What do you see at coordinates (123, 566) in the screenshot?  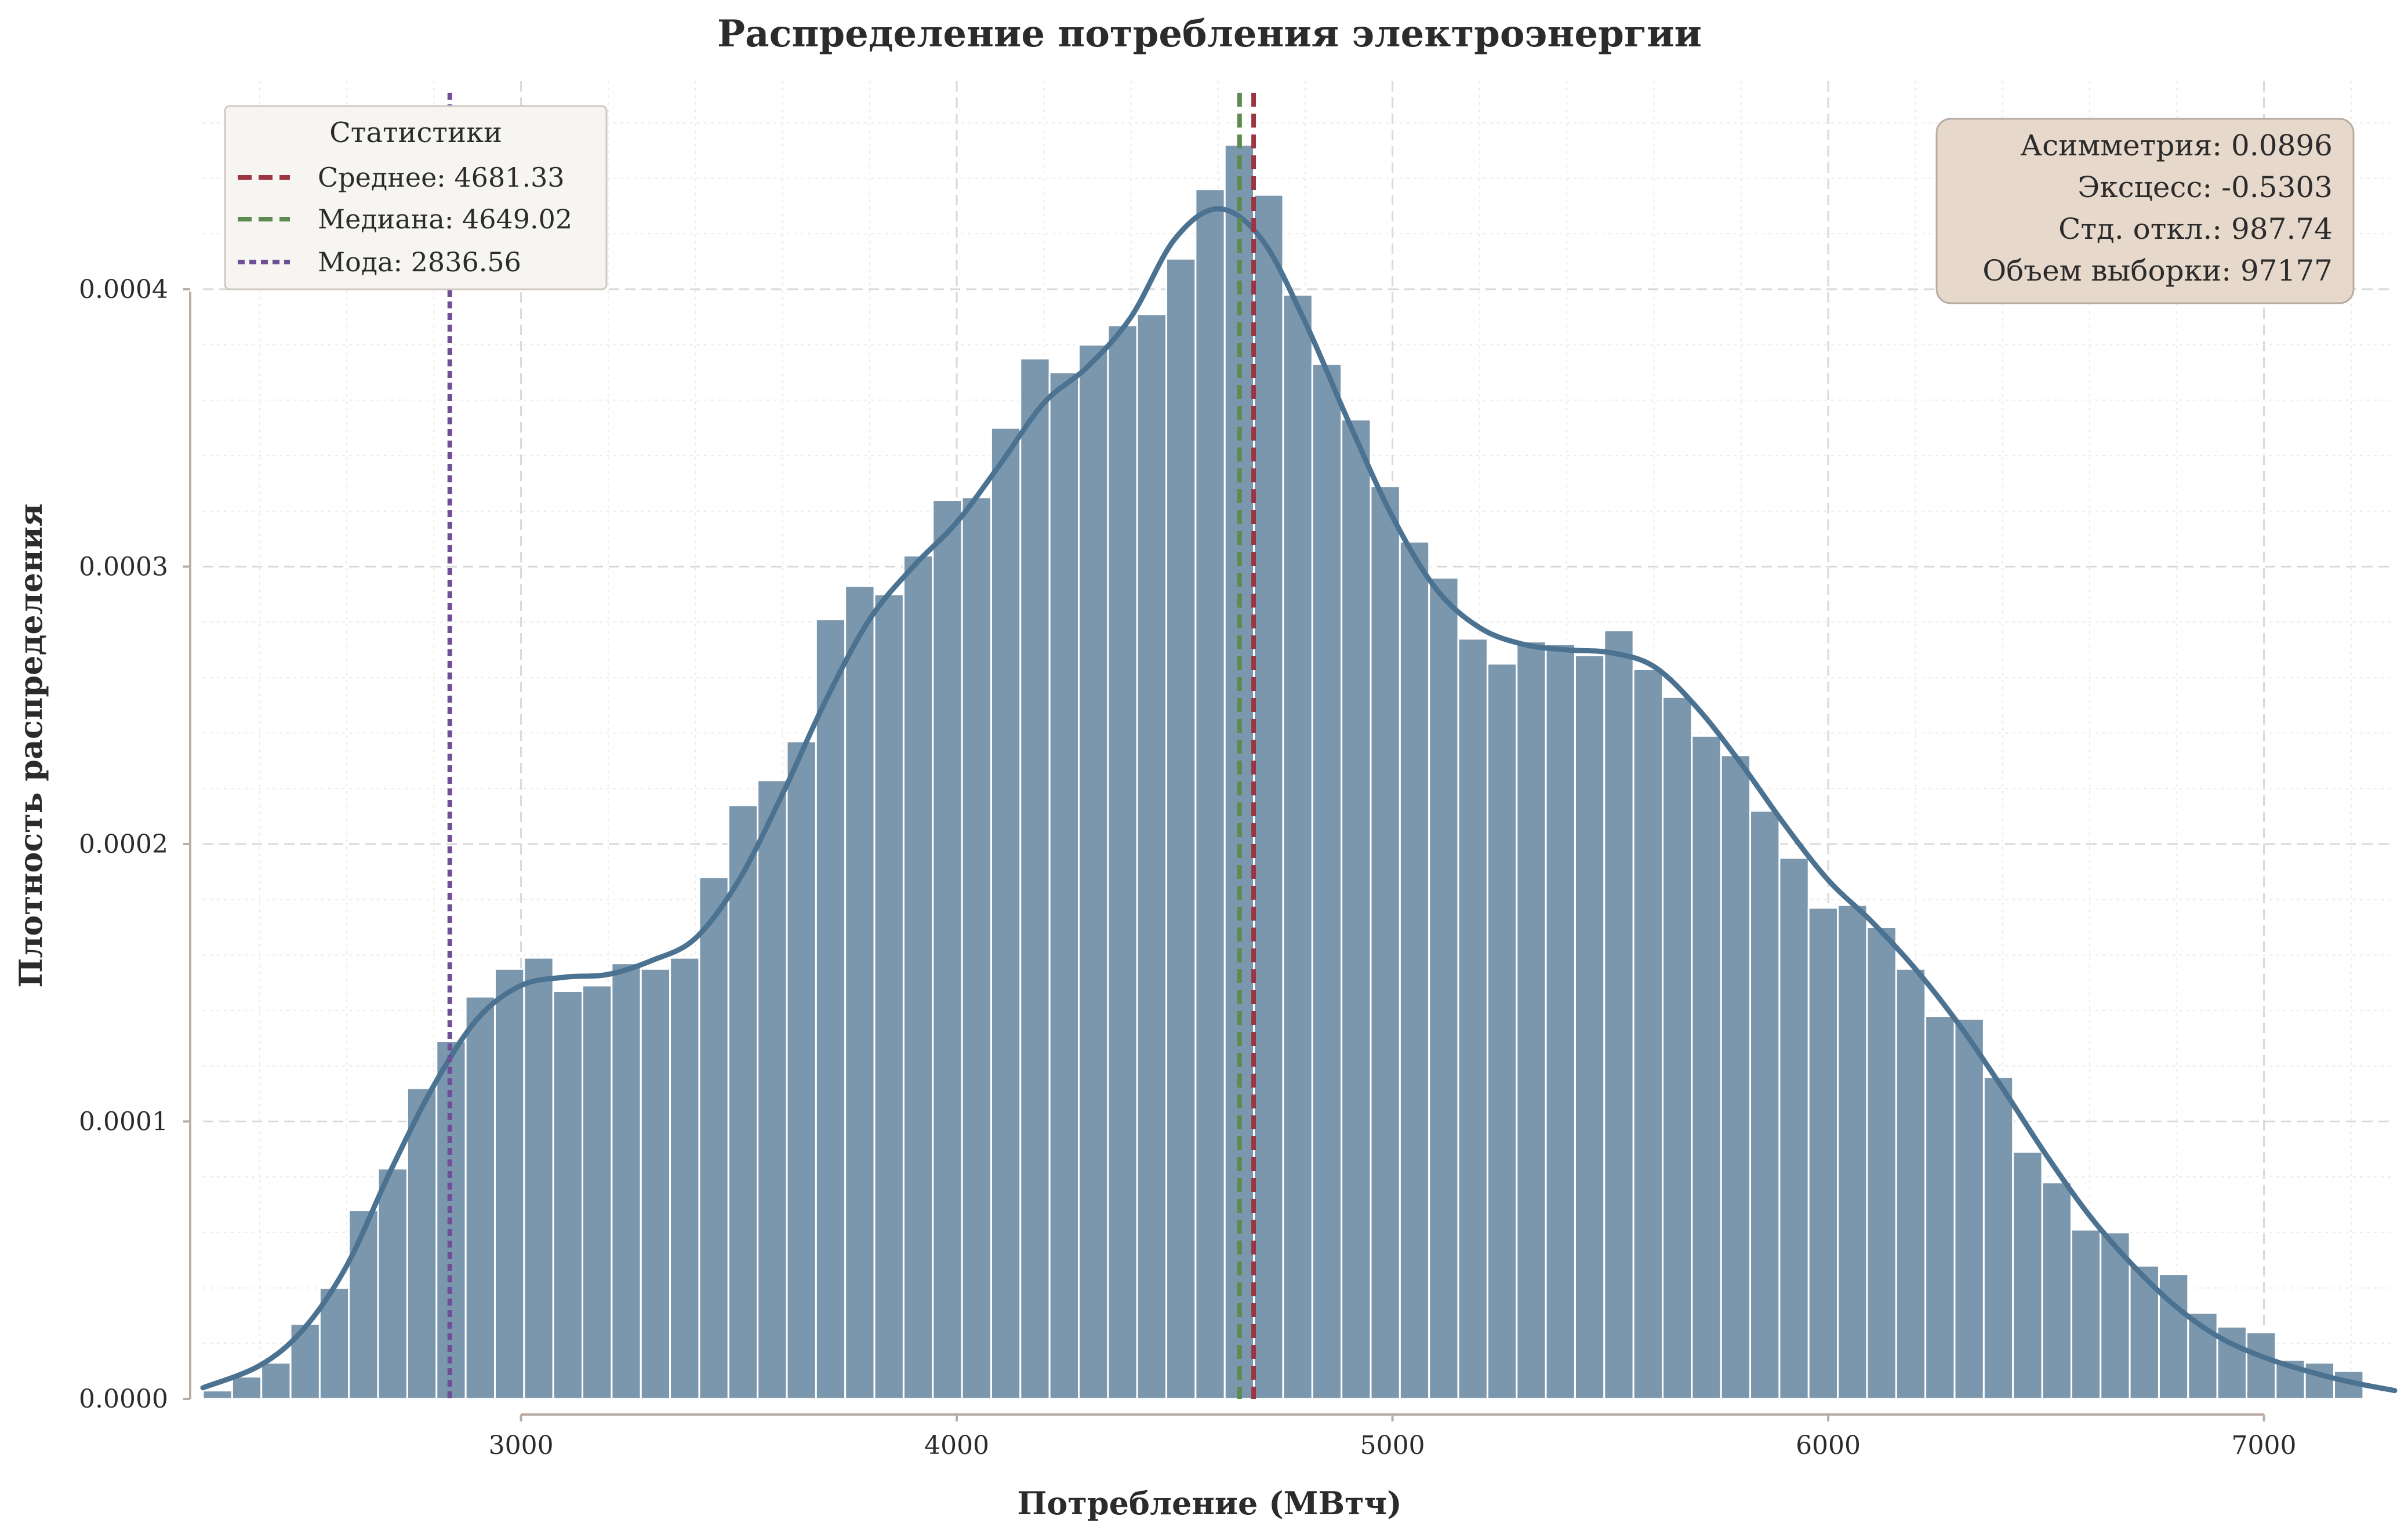 I see `y-tick-label: 0.0003` at bounding box center [123, 566].